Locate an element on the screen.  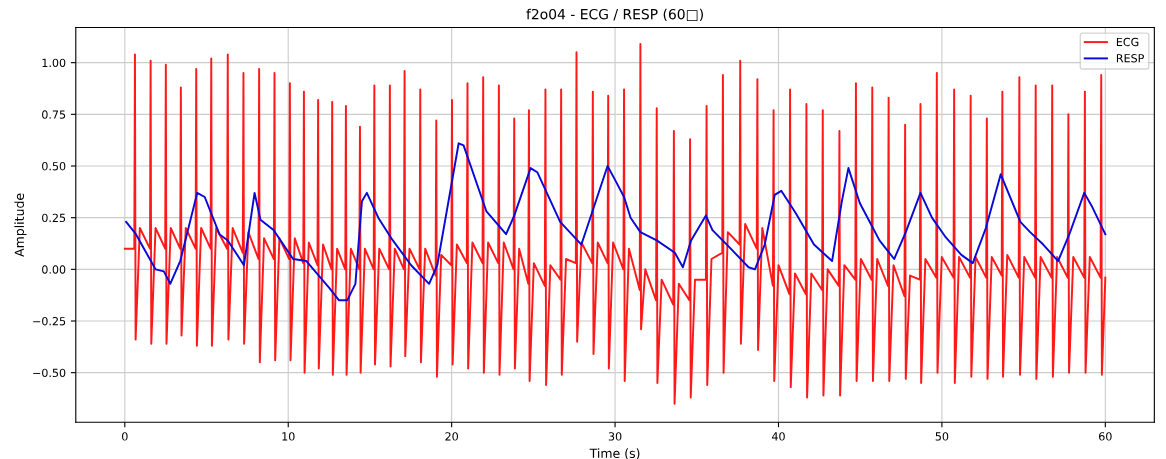
y-tick-label: 0.00 is located at coordinates (54, 269).